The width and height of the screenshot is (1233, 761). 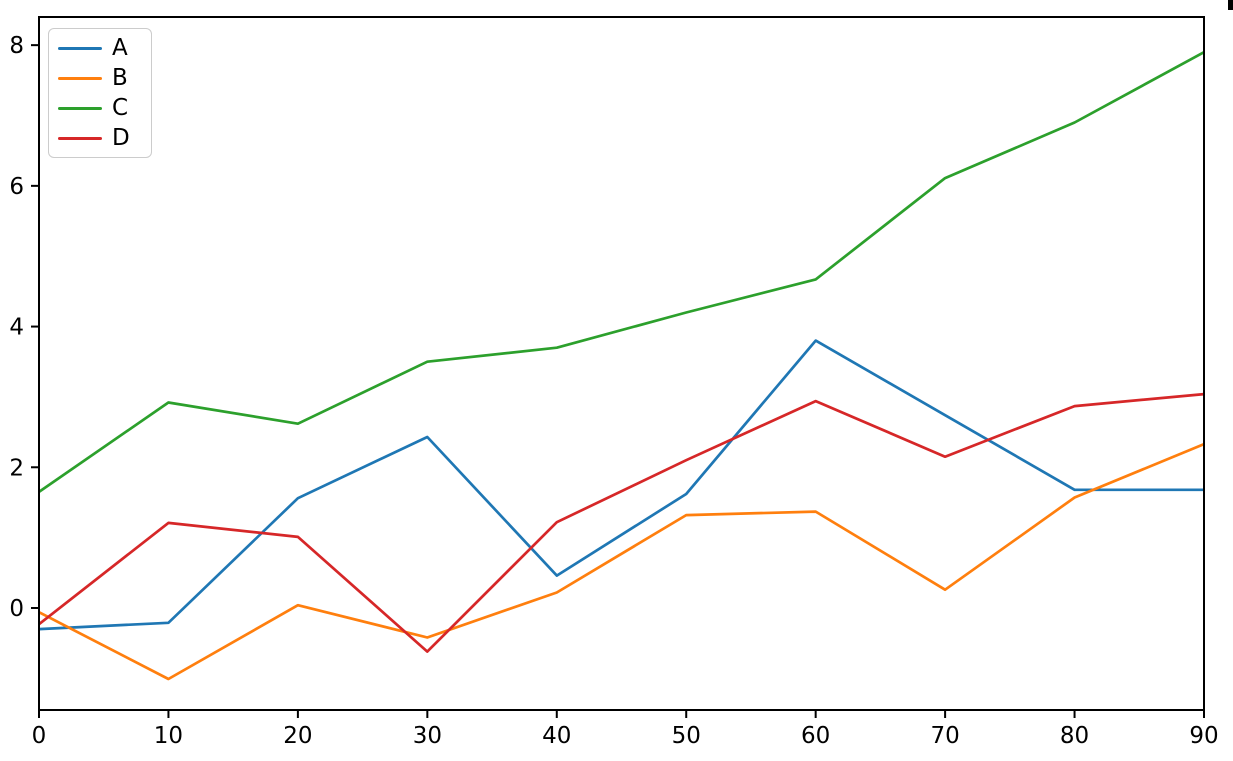 I want to click on y-tick-label-6: 6, so click(x=16, y=187).